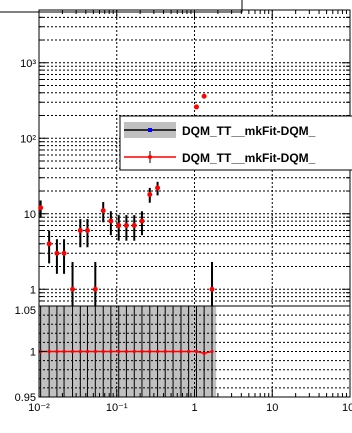  What do you see at coordinates (272, 408) in the screenshot?
I see `x-tick-label: 10` at bounding box center [272, 408].